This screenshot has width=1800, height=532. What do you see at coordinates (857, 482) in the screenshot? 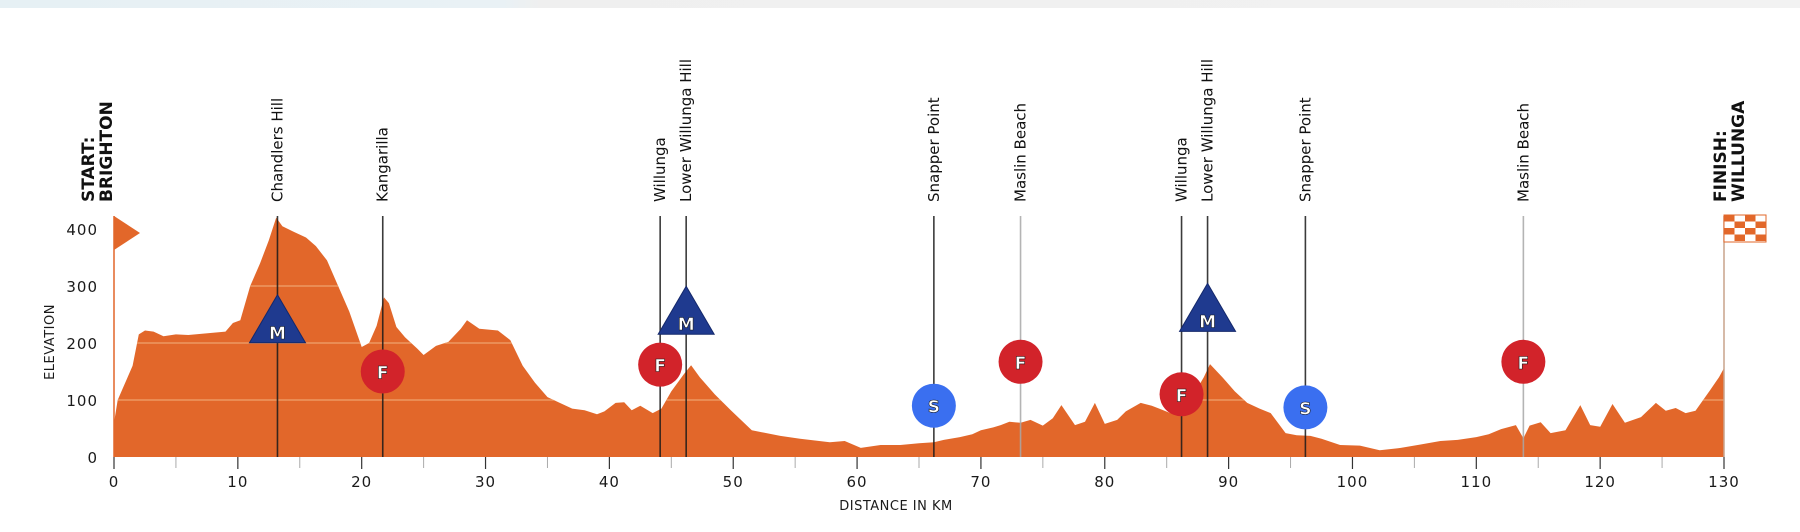
I see `x-tick-label: 60` at bounding box center [857, 482].